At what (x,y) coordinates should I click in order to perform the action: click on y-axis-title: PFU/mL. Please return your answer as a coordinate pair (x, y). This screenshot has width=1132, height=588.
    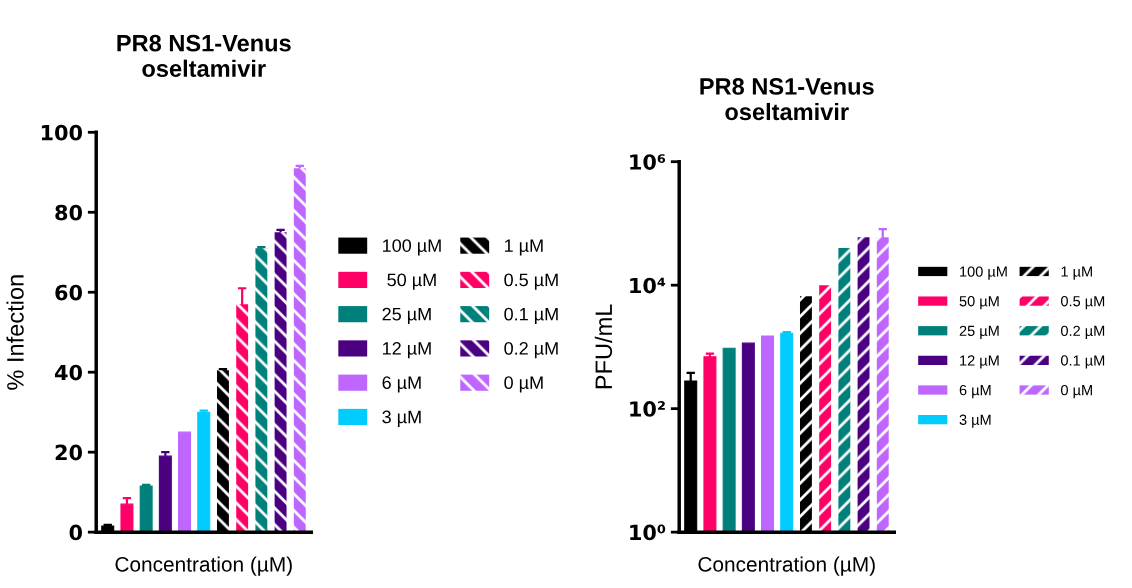
    Looking at the image, I should click on (603, 346).